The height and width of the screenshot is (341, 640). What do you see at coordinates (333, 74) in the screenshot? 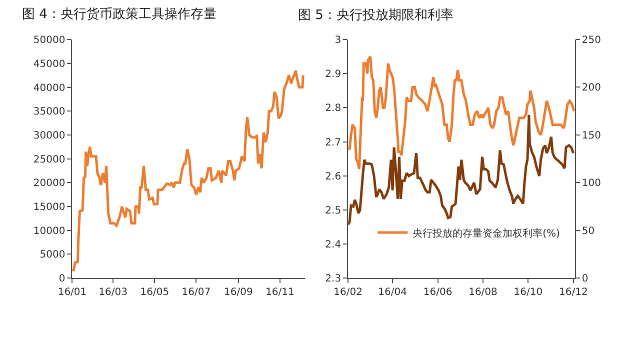
I see `y-tick-label: 2.9` at bounding box center [333, 74].